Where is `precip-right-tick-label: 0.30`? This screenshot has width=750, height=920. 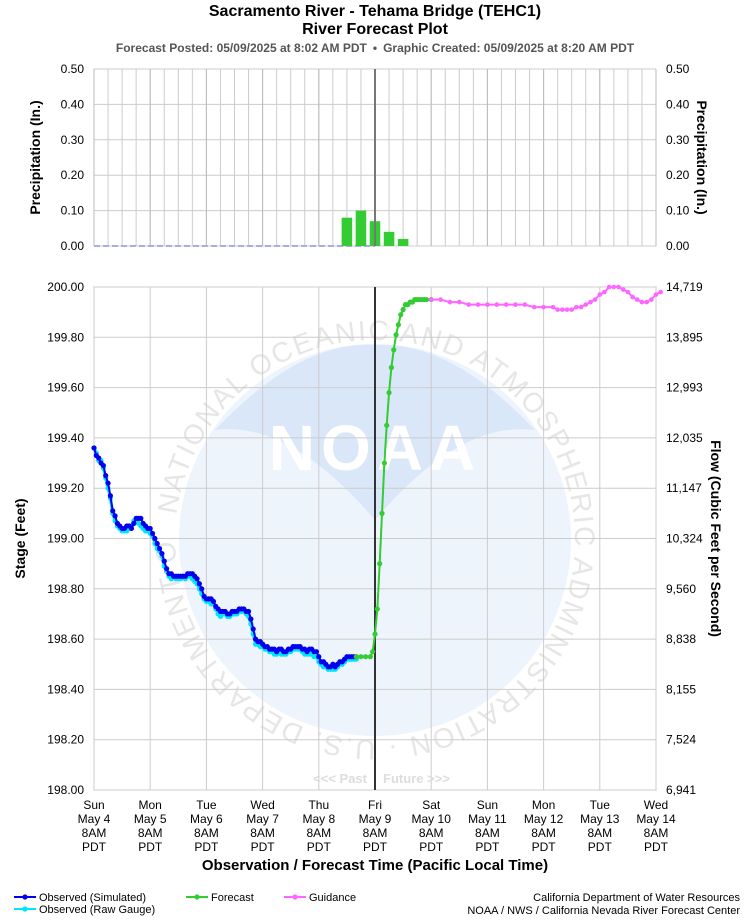 precip-right-tick-label: 0.30 is located at coordinates (678, 140).